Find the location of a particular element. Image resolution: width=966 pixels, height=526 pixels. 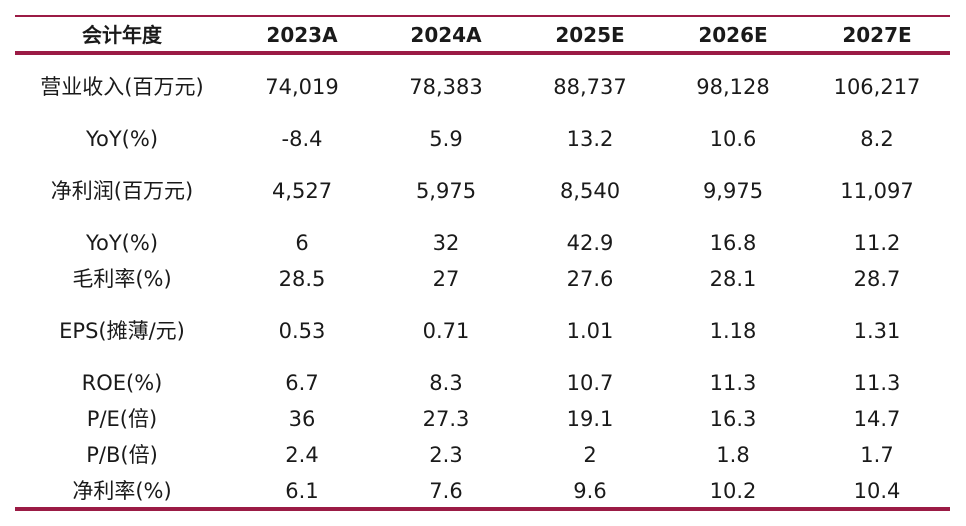

table-cell: 9,975 is located at coordinates (733, 191).